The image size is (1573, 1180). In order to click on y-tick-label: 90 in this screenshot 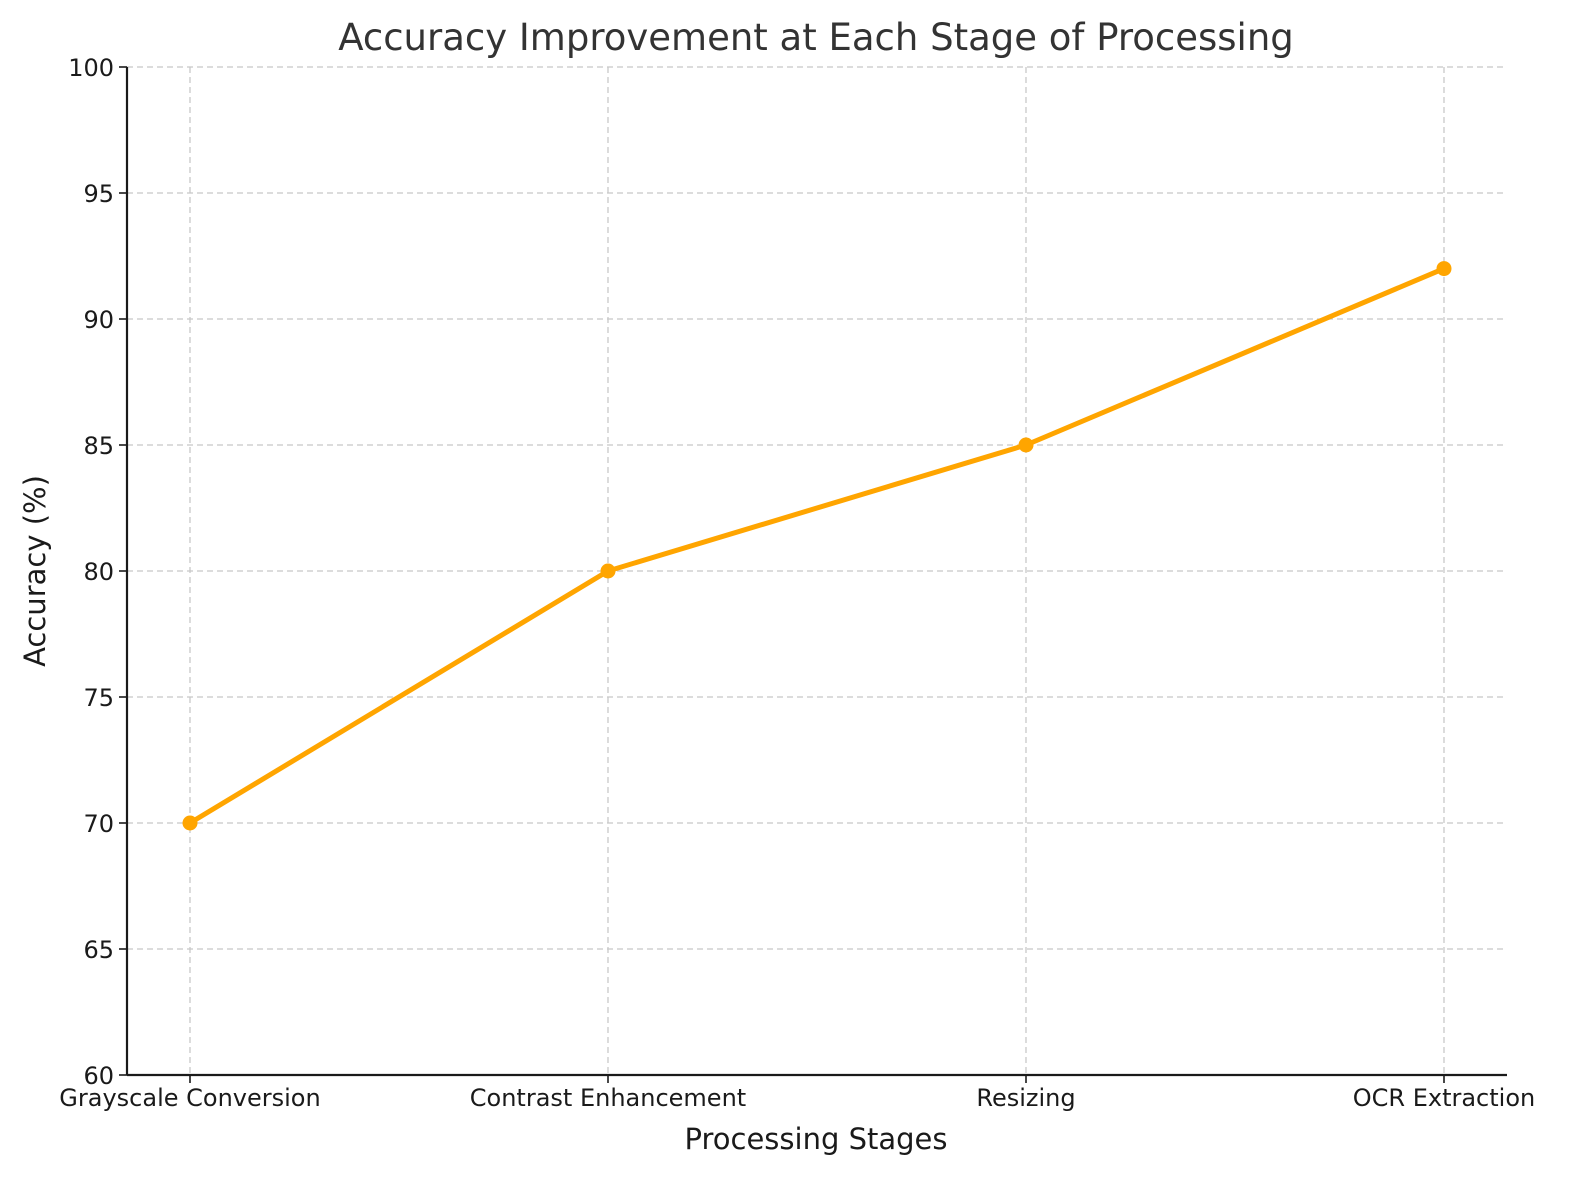, I will do `click(98, 320)`.